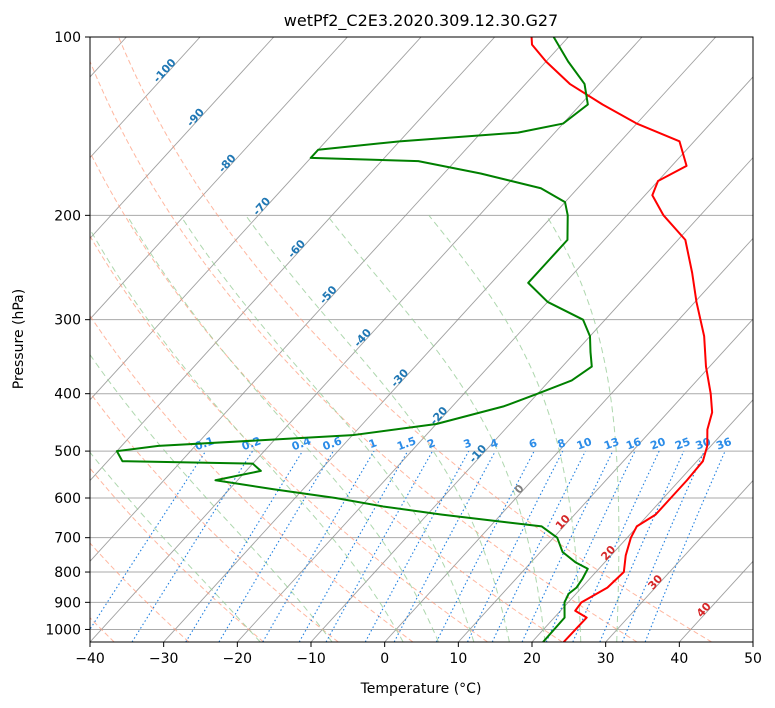 The width and height of the screenshot is (775, 708). I want to click on mixing-ratio-label: 1.5, so click(406, 443).